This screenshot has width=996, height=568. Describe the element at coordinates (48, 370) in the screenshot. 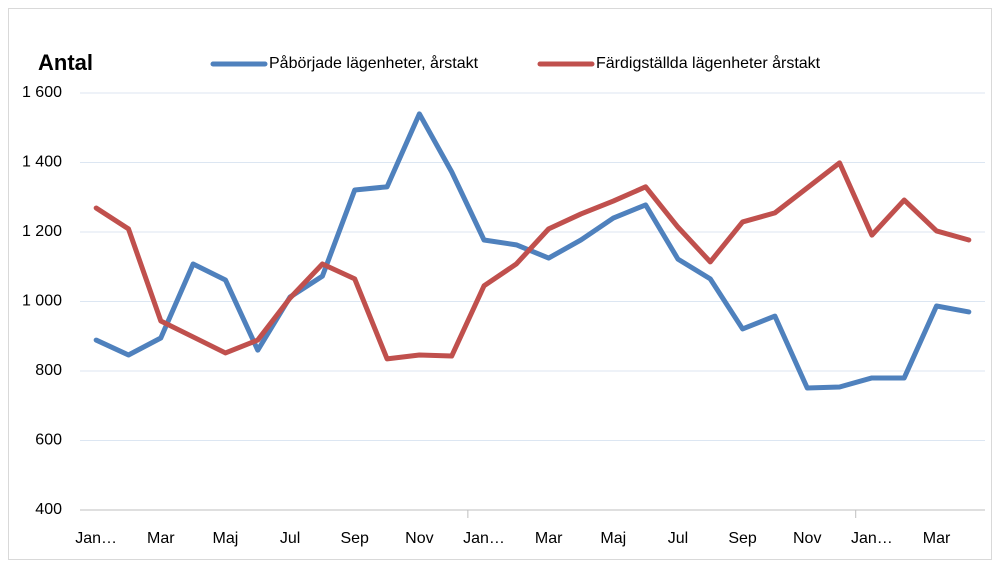

I see `y-tick-label: 800` at that location.